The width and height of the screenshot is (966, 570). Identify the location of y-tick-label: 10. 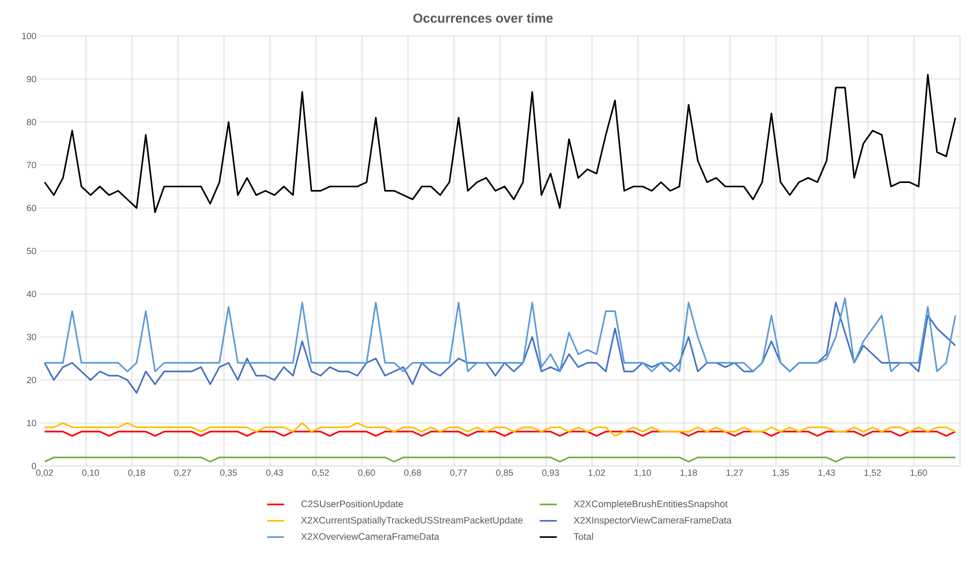
(31, 423).